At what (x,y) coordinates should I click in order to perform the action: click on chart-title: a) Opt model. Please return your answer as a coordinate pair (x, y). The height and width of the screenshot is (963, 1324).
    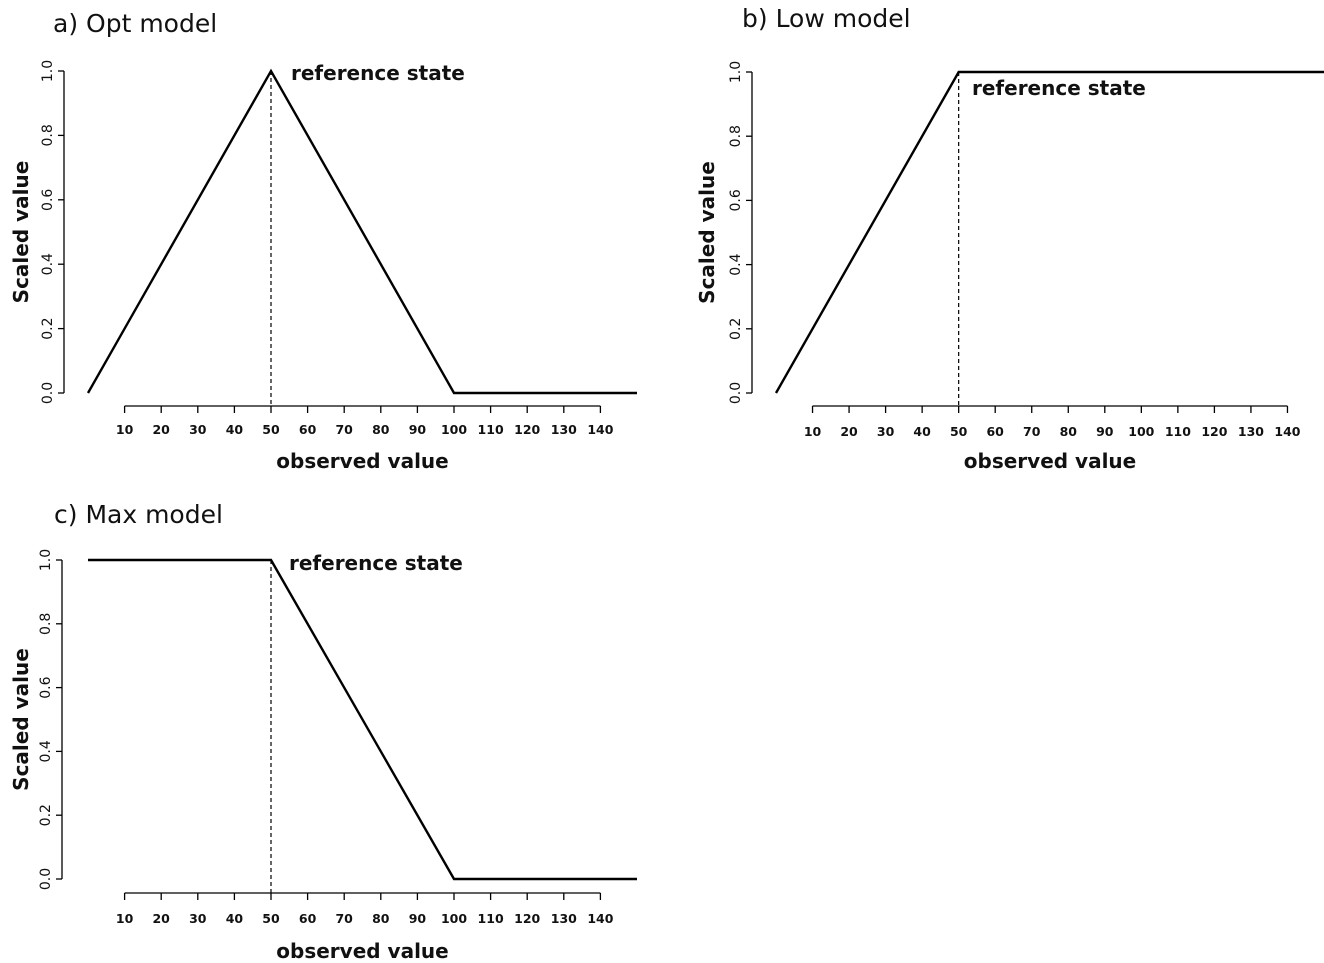
    Looking at the image, I should click on (135, 23).